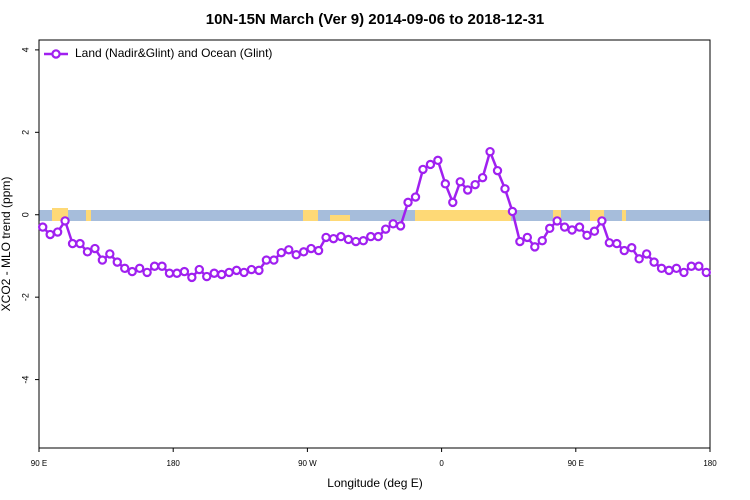 This screenshot has height=500, width=750. Describe the element at coordinates (374, 483) in the screenshot. I see `x-axis-label: Longitude (deg E)` at that location.